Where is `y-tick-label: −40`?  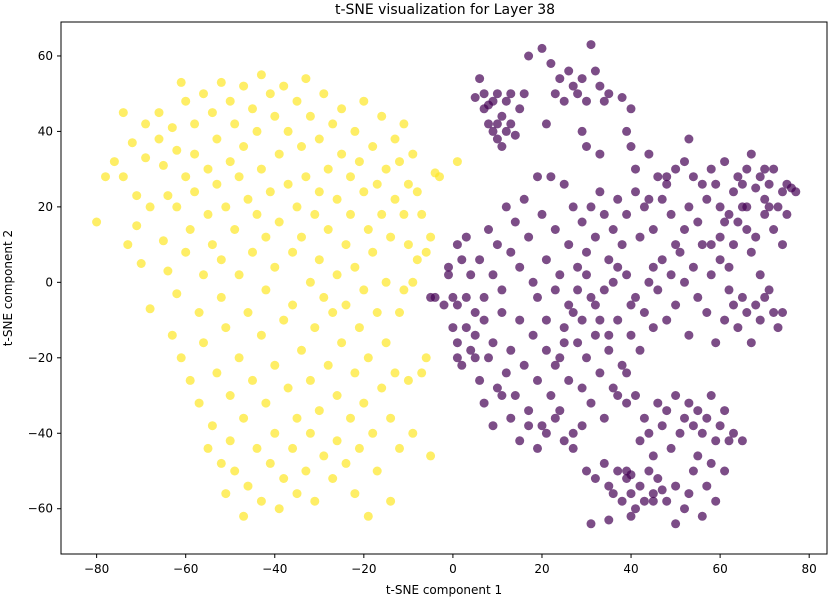 y-tick-label: −40 is located at coordinates (40, 433).